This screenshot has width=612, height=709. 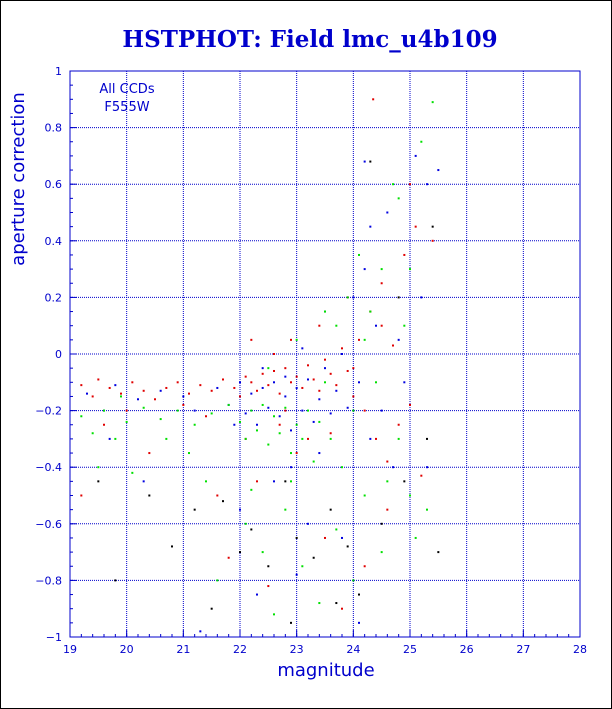 I want to click on y-tick-label: 0.4, so click(x=54, y=241).